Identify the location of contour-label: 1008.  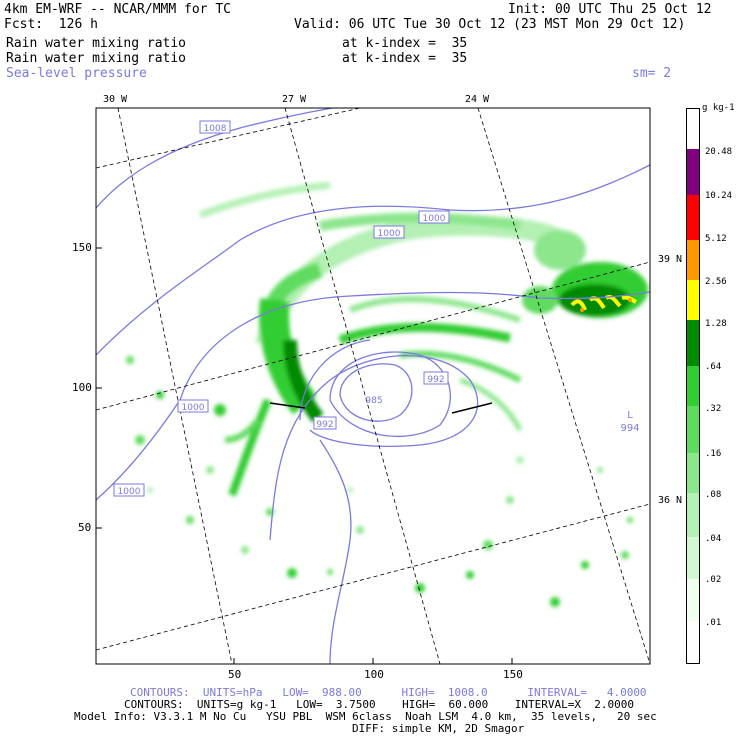
(215, 129).